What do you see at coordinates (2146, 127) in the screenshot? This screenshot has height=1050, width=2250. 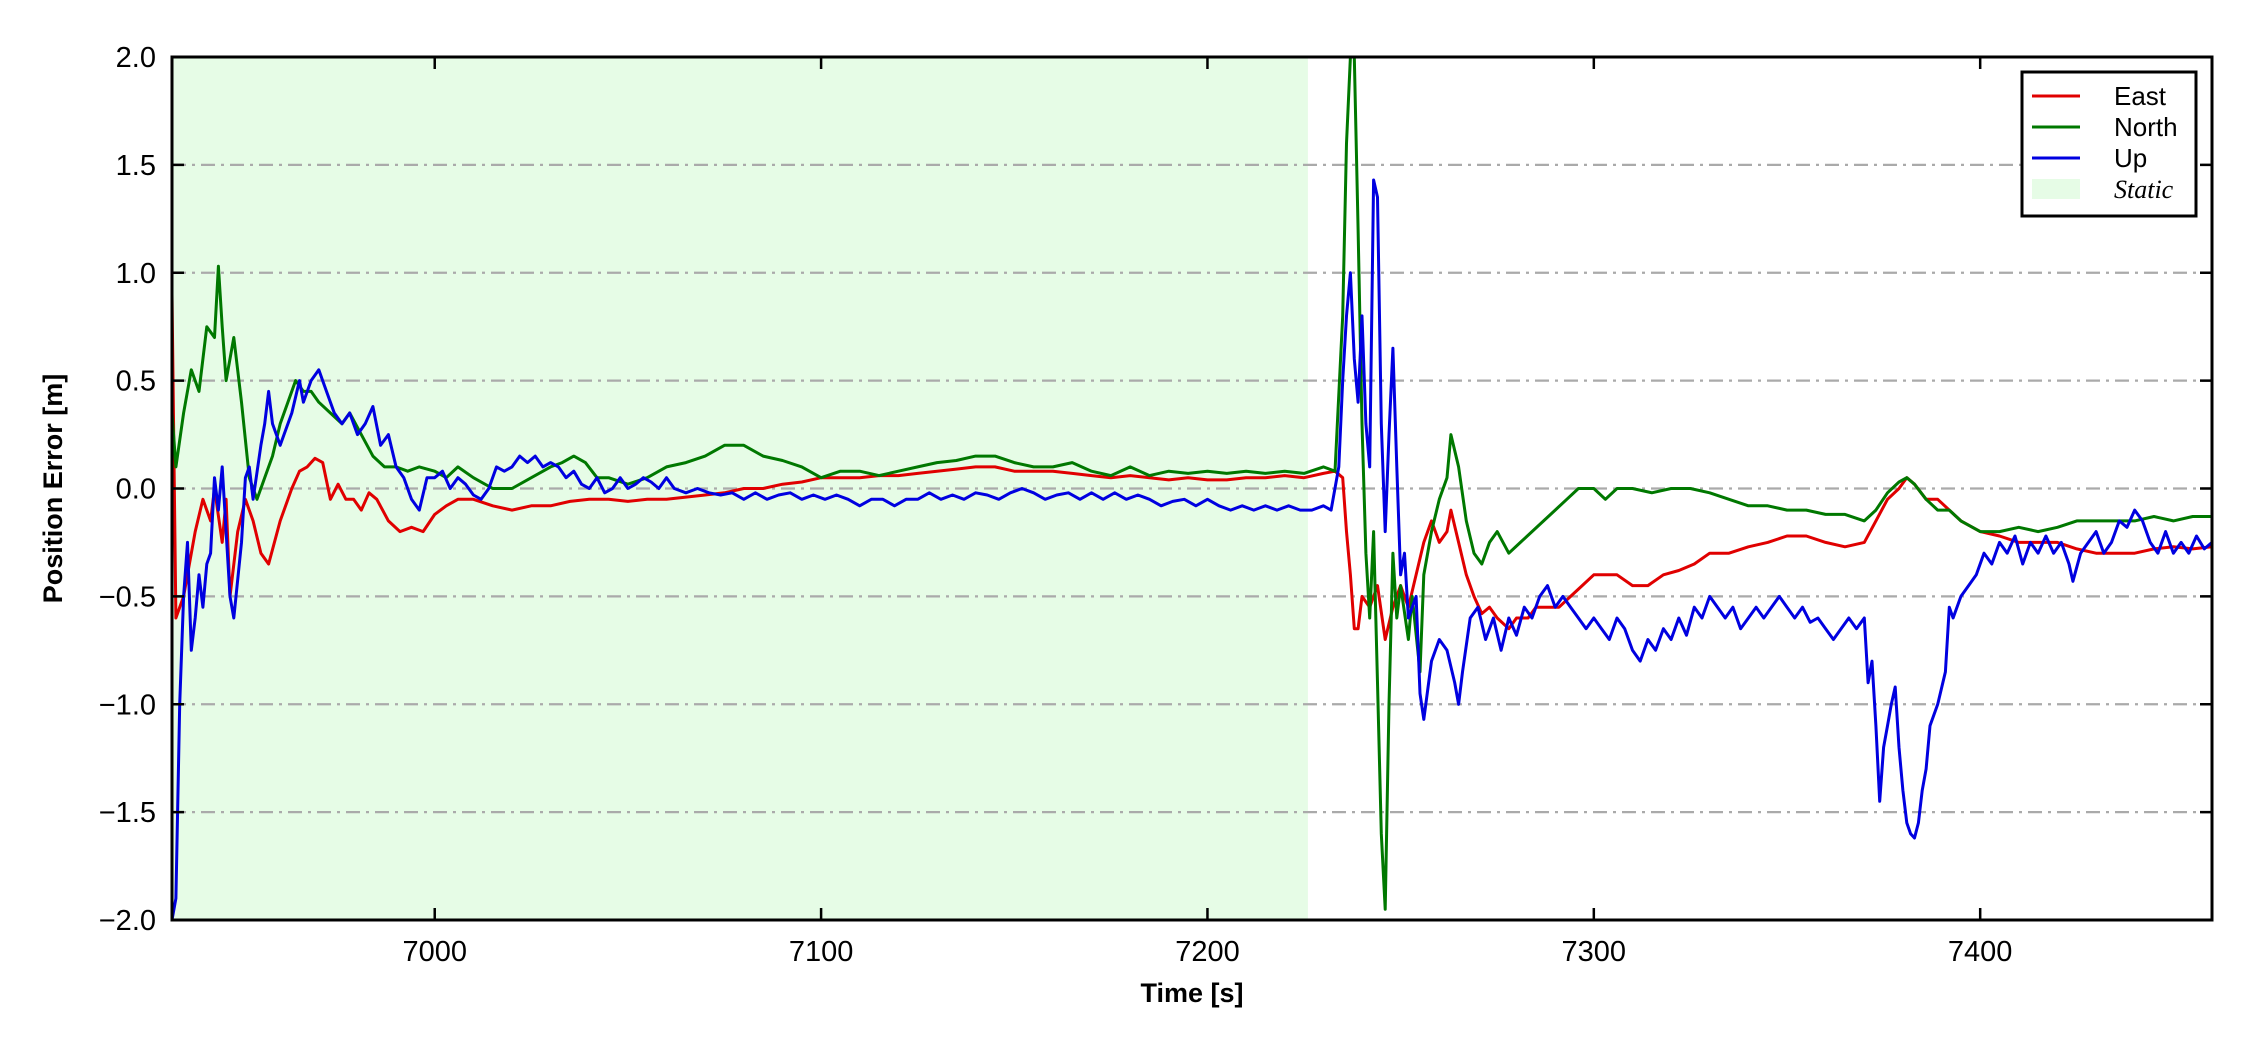 I see `legend-label-north: North` at bounding box center [2146, 127].